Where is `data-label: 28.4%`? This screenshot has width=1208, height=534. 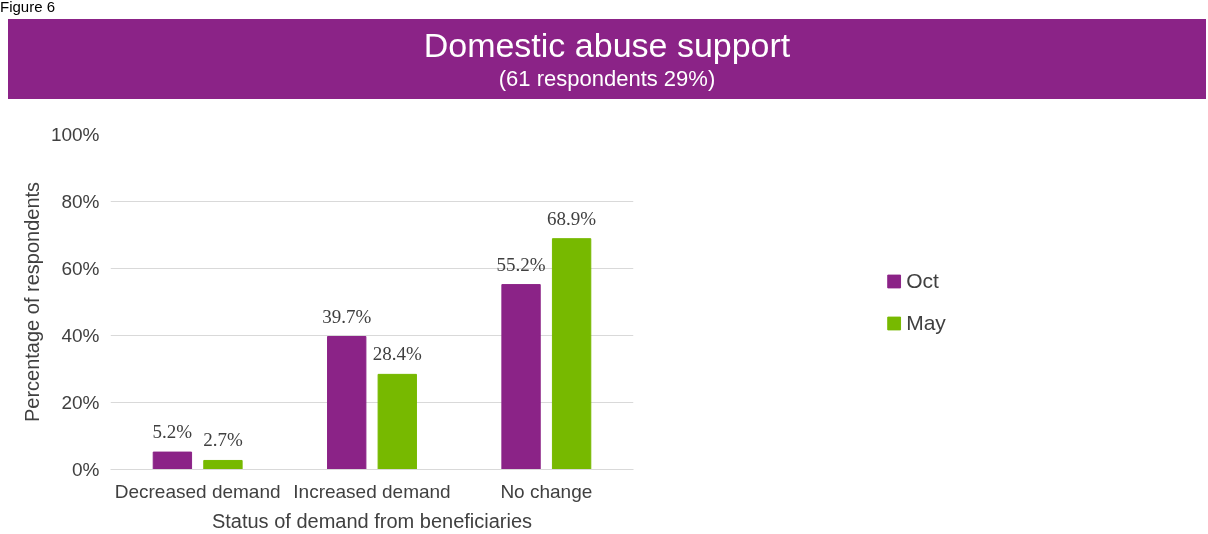 data-label: 28.4% is located at coordinates (397, 354).